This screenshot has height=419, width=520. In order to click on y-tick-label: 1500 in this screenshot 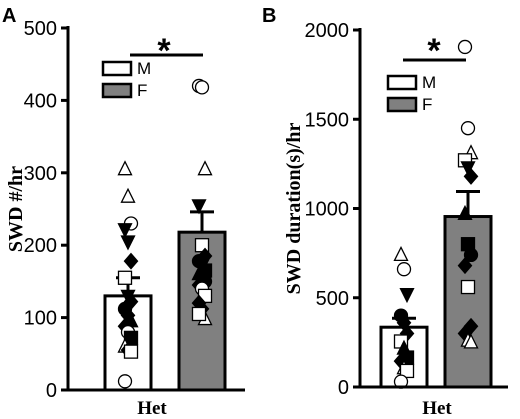, I will do `click(327, 120)`.